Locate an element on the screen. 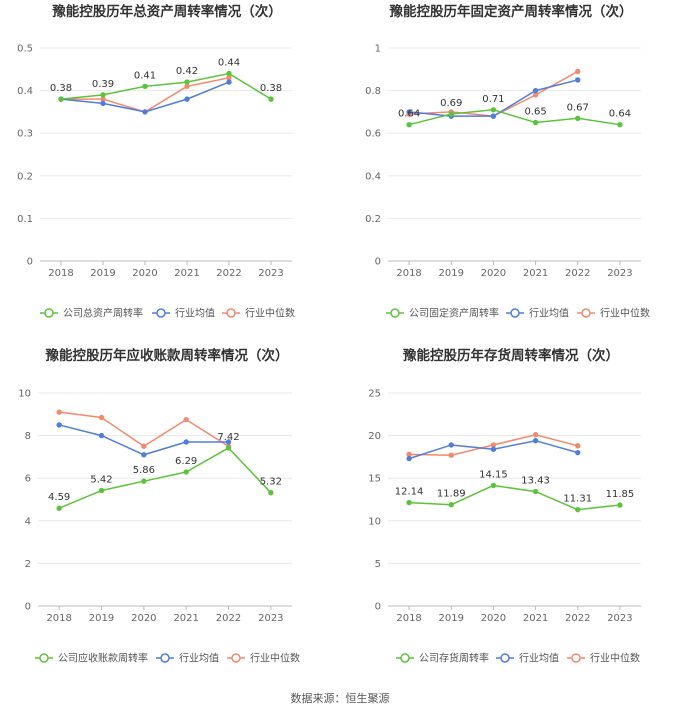 The width and height of the screenshot is (680, 712). data-label: 12.14 is located at coordinates (409, 492).